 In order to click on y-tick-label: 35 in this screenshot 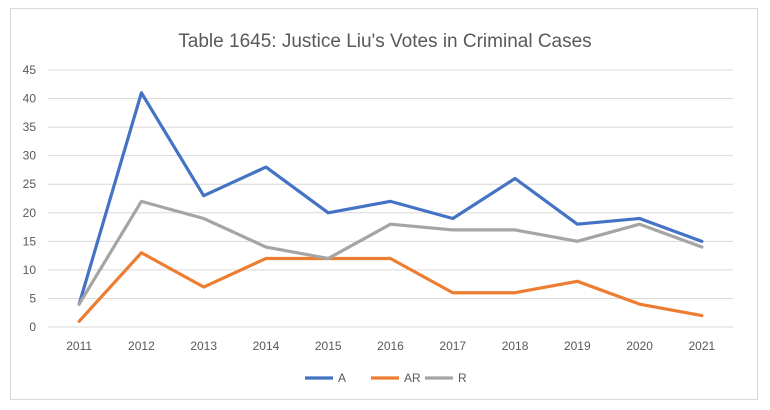, I will do `click(30, 127)`.